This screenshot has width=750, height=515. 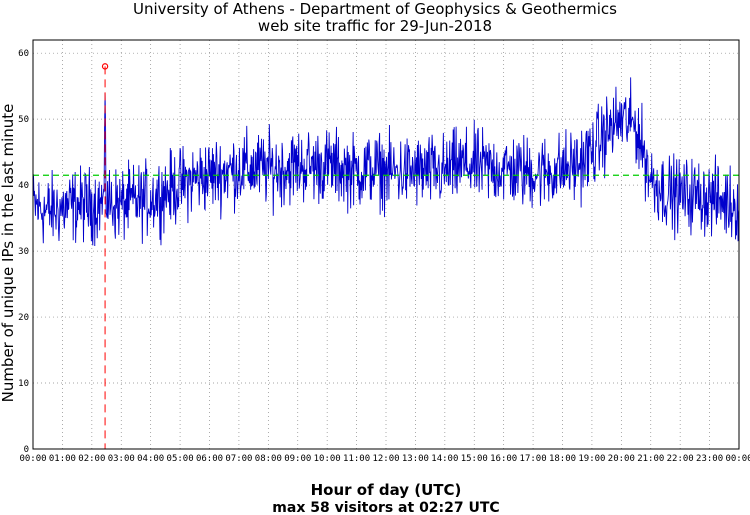 I want to click on y-tick-label: 50, so click(x=23, y=120).